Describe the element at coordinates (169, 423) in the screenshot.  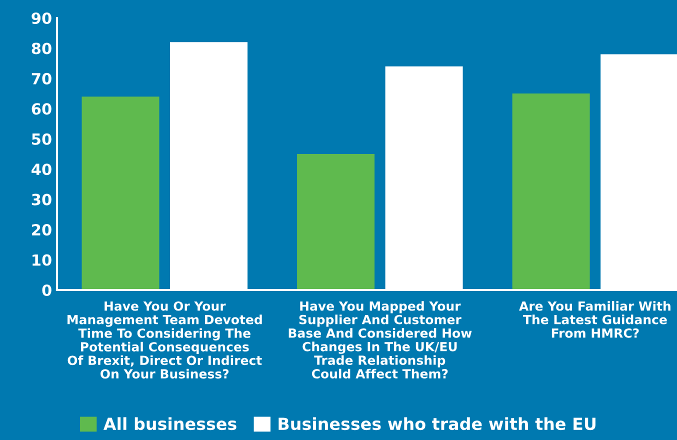
I see `legend-label: All businesses` at that location.